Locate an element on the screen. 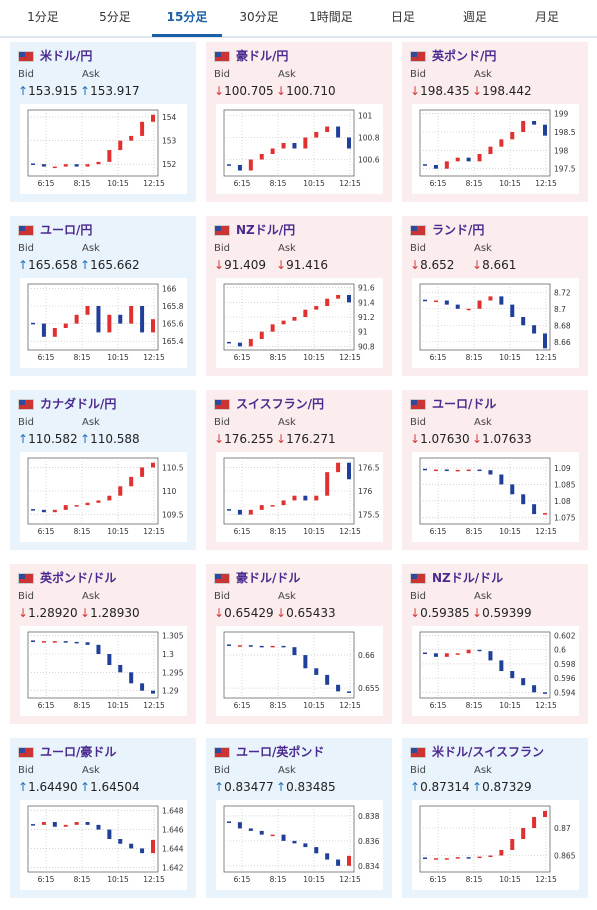 This screenshot has width=597, height=910. pair-title: ランド/円 is located at coordinates (458, 230).